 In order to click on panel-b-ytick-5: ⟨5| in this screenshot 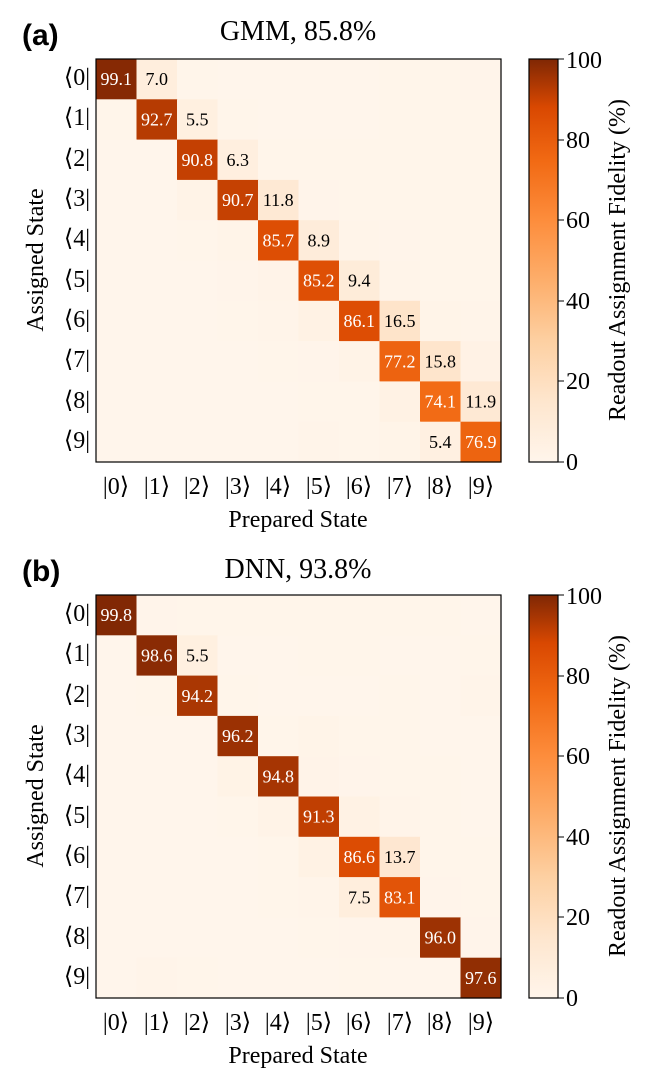, I will do `click(77, 816)`.